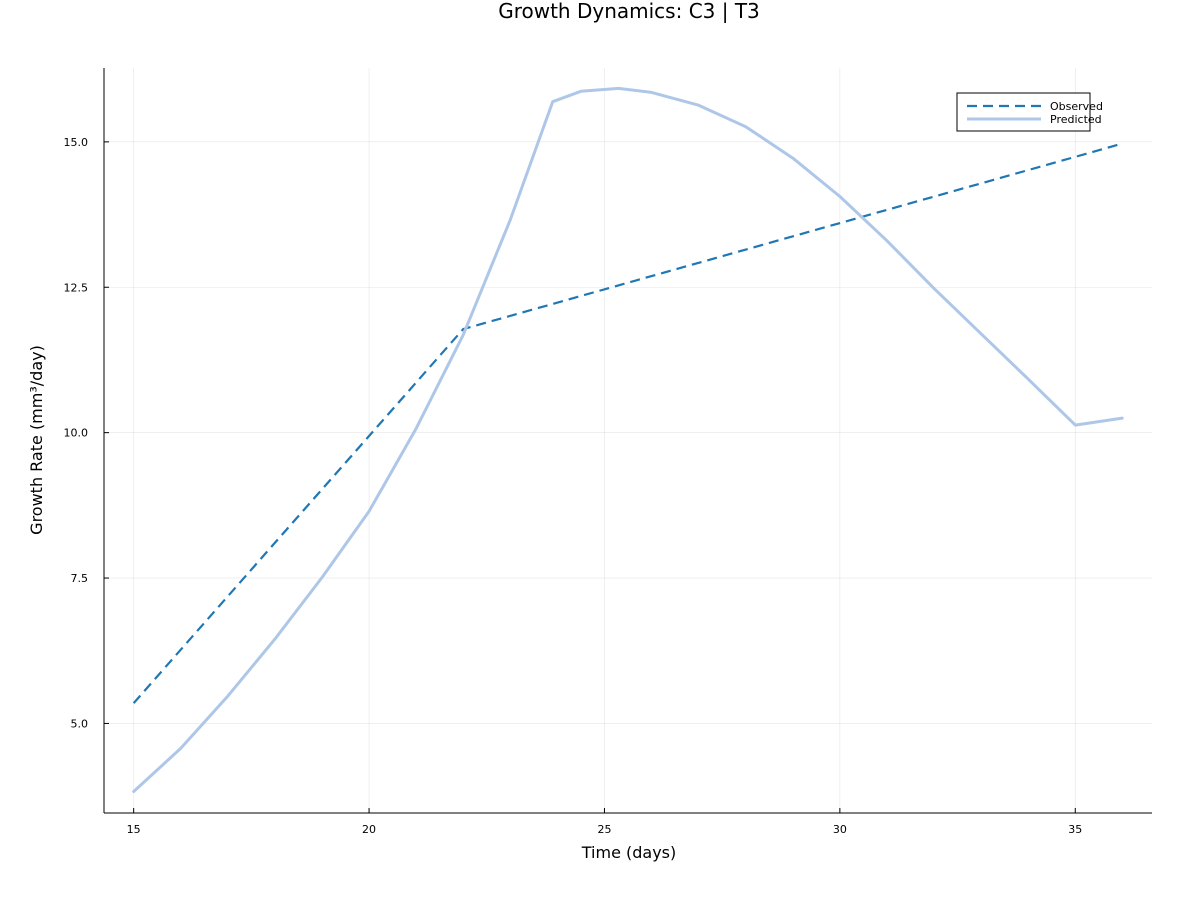 The image size is (1200, 904). What do you see at coordinates (1076, 106) in the screenshot?
I see `legend-label-observed: Observed` at bounding box center [1076, 106].